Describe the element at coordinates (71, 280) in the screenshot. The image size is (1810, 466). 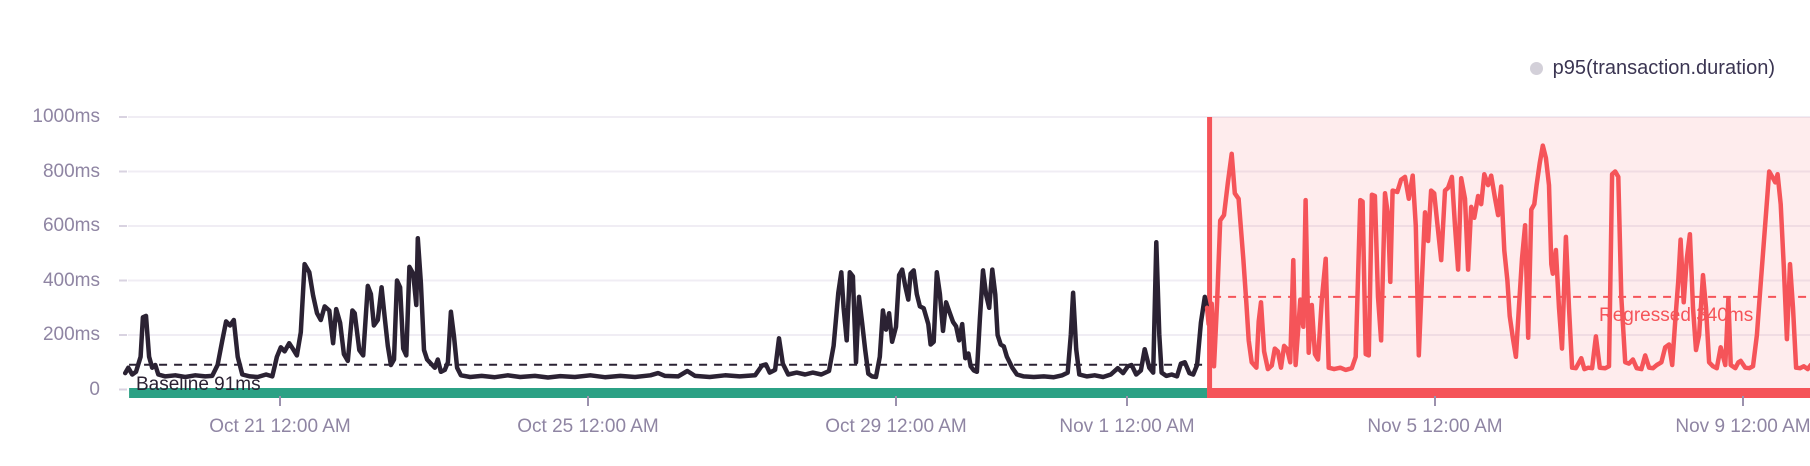
I see `y-axis-label-400ms: 400ms` at that location.